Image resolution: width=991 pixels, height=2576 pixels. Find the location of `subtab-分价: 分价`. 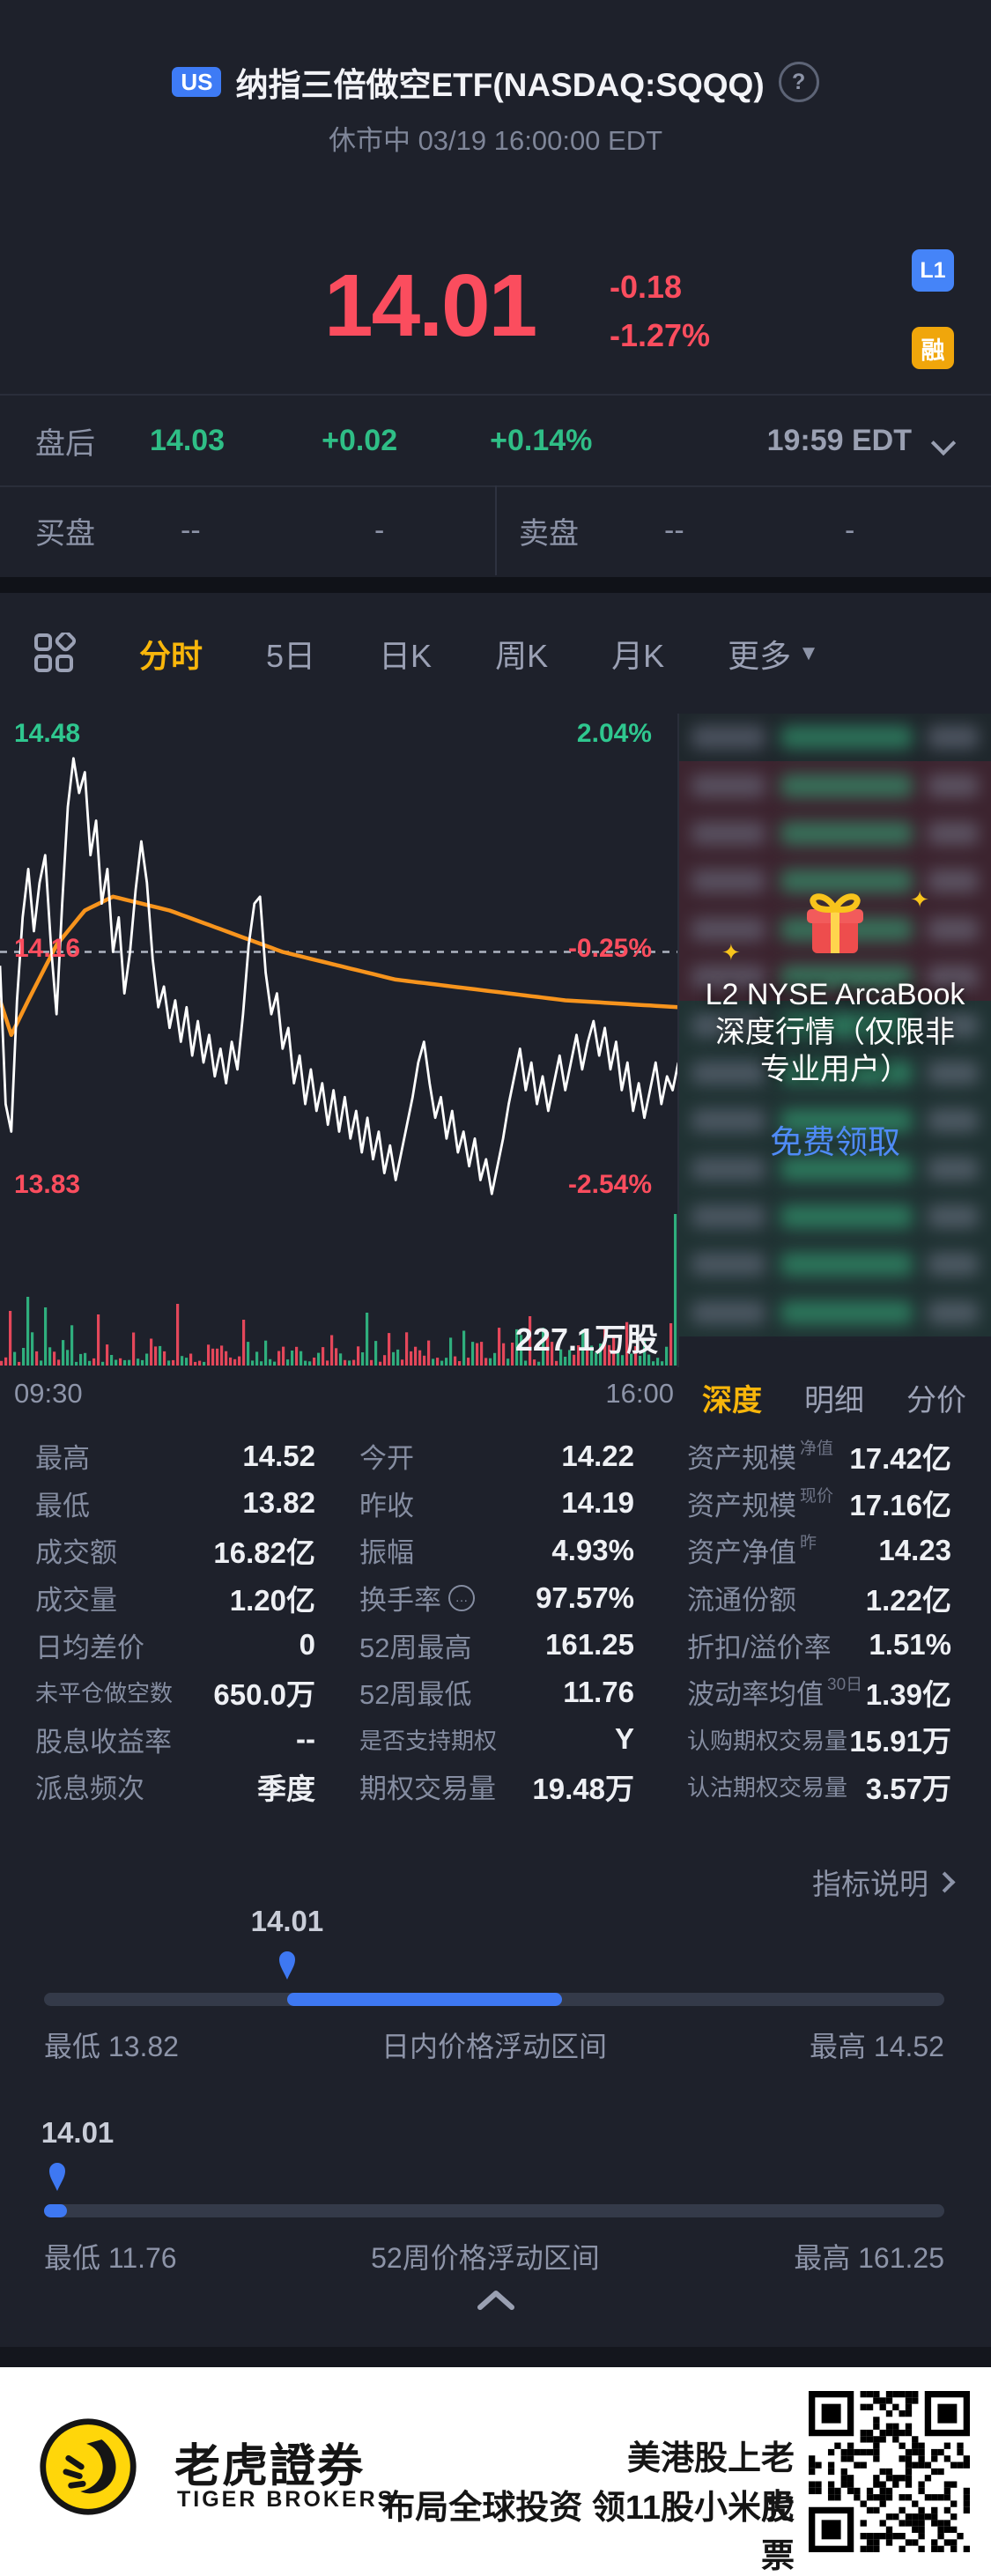

subtab-分价: 分价 is located at coordinates (936, 1401).